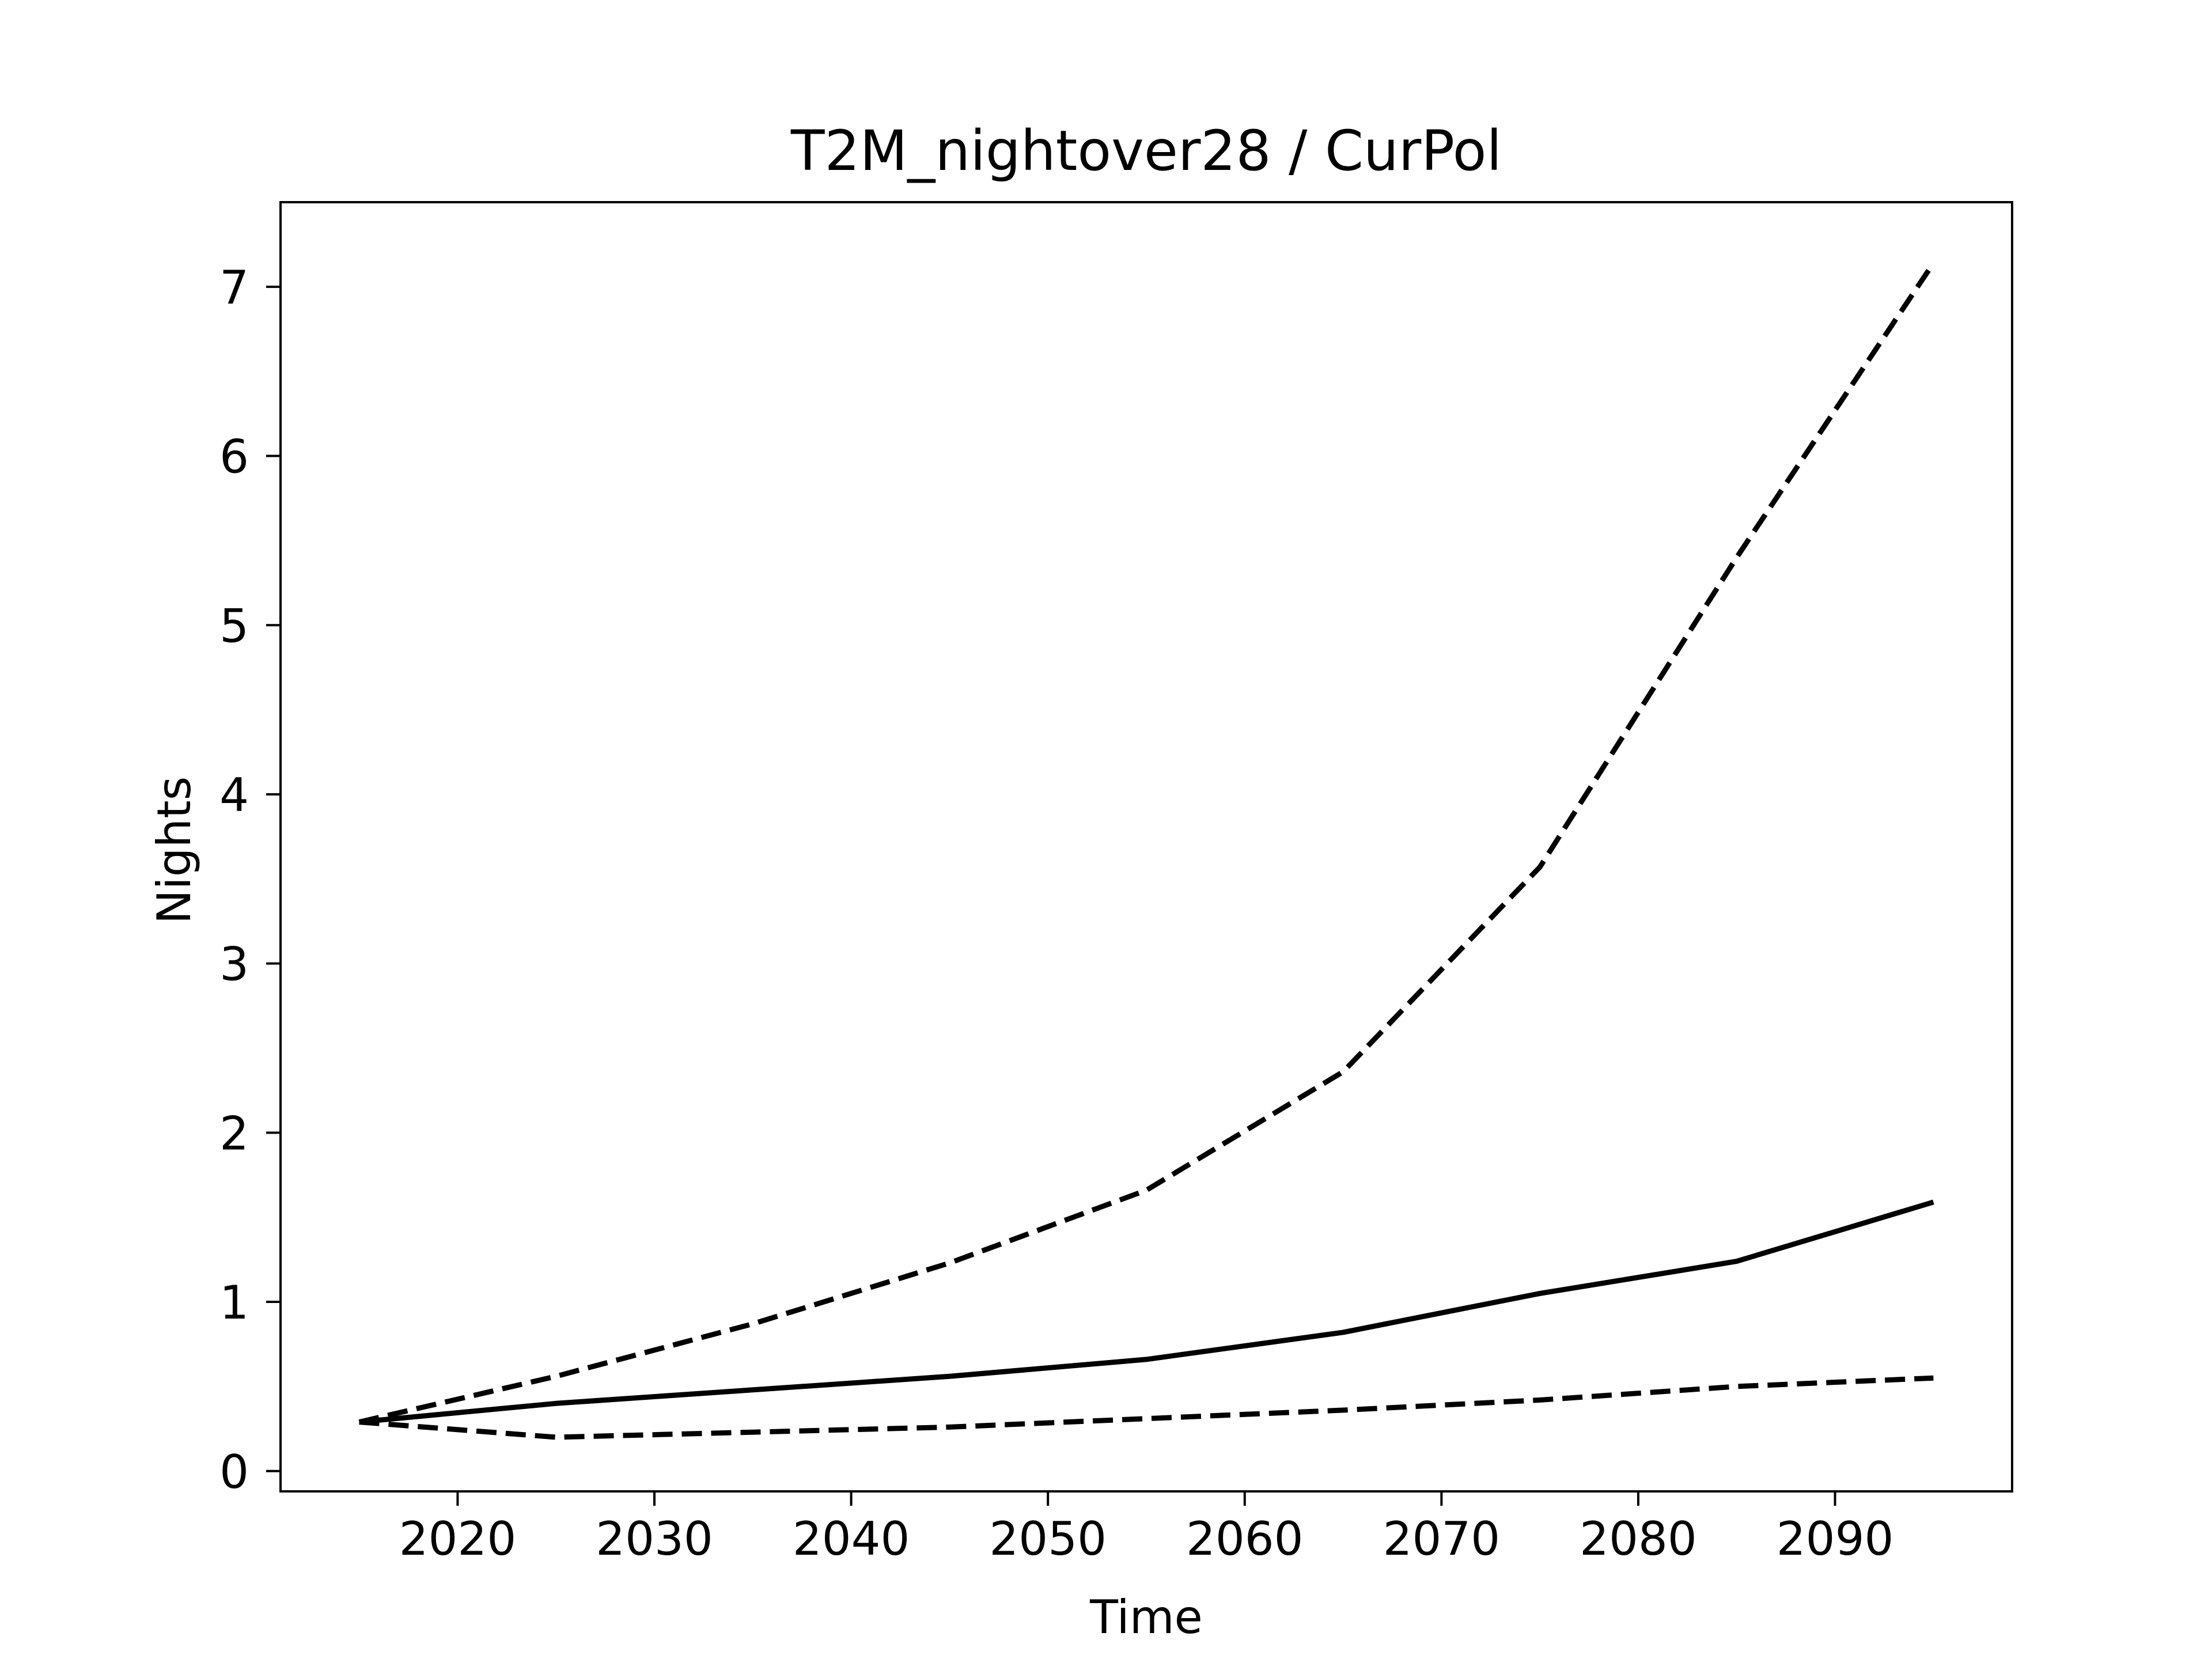 This screenshot has width=2212, height=1659. What do you see at coordinates (1048, 1539) in the screenshot?
I see `x-tick-label: 2050` at bounding box center [1048, 1539].